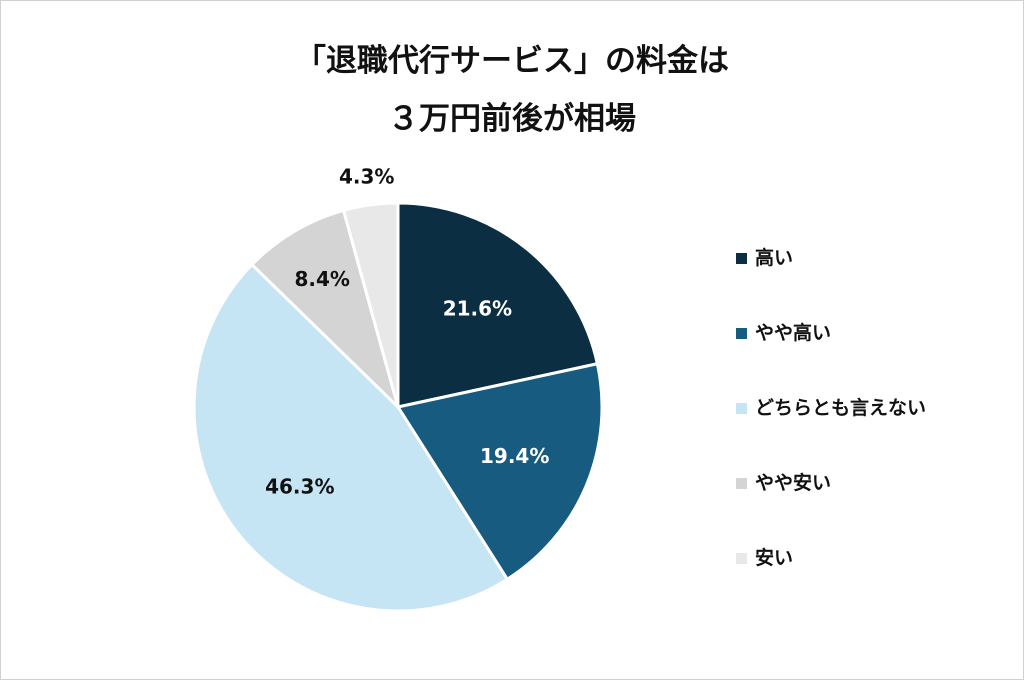 The image size is (1024, 680). I want to click on legend-label-4: やや安い, so click(793, 483).